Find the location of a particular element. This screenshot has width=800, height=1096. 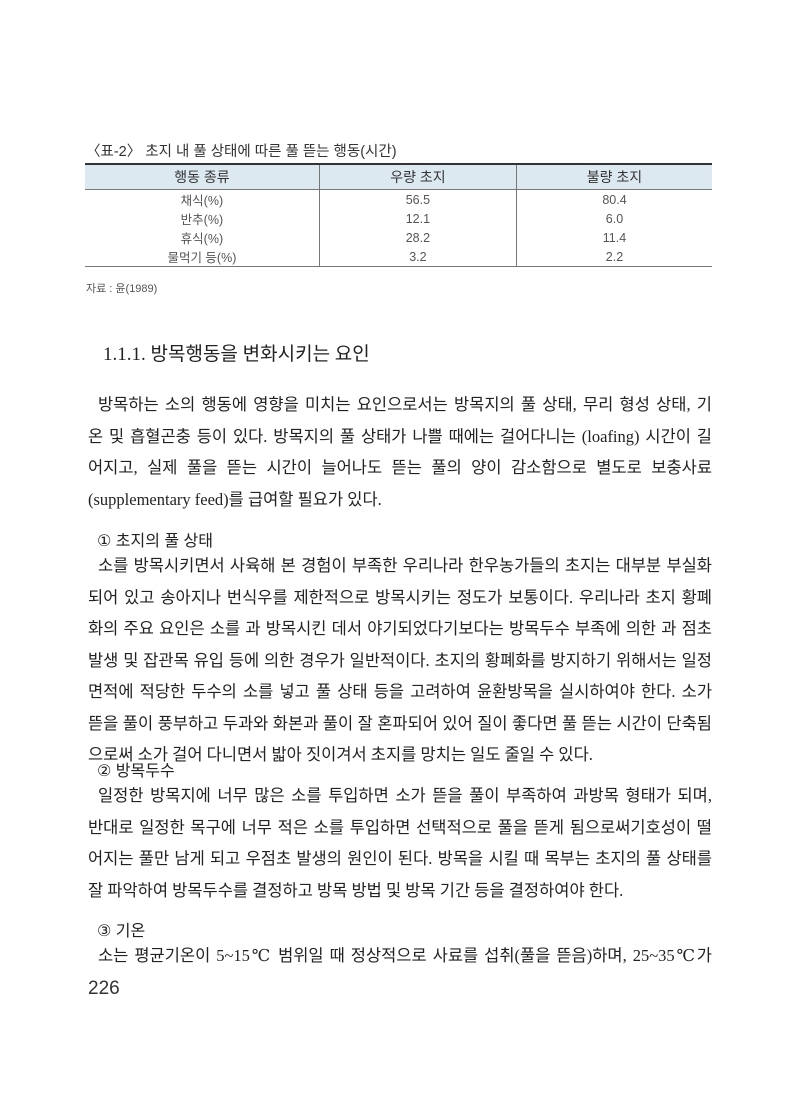

table-cell: 반추(%) is located at coordinates (202, 220).